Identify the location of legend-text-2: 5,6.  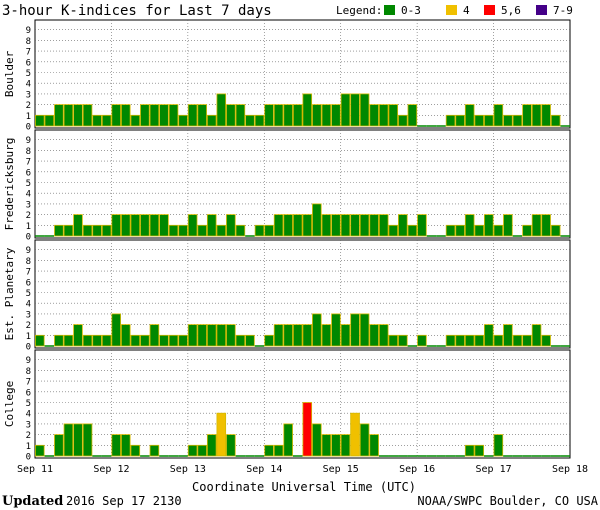
(511, 10).